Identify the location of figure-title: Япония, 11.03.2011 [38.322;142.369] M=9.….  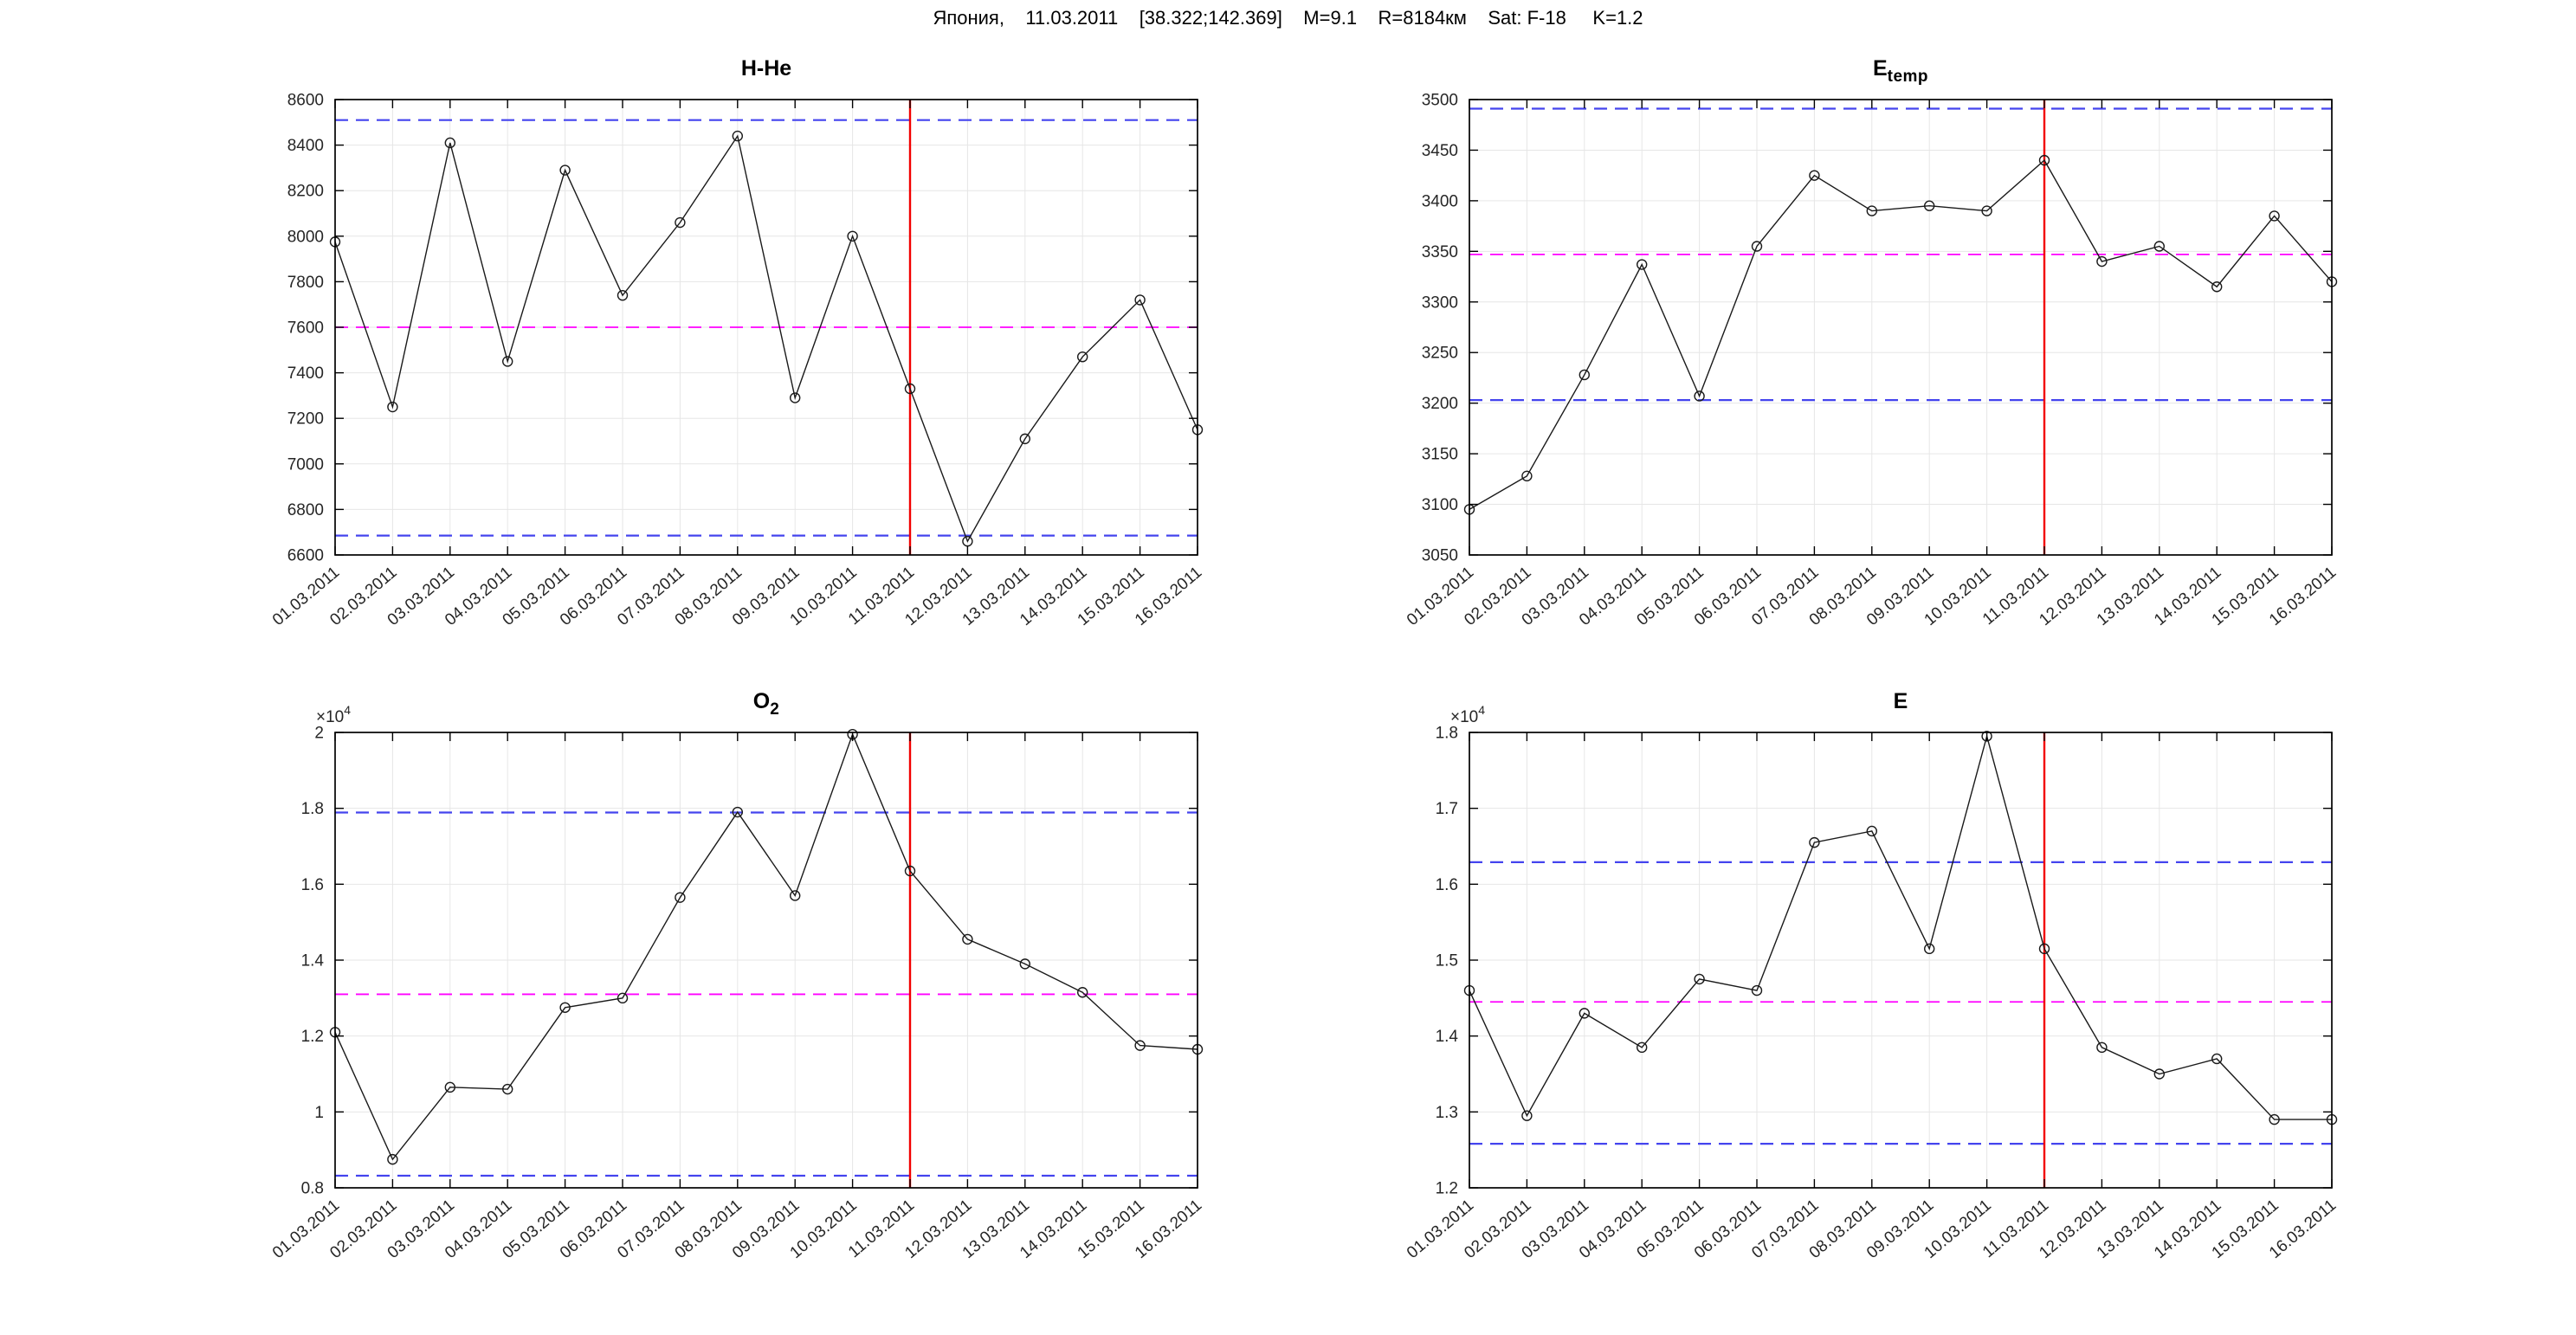
(1288, 18).